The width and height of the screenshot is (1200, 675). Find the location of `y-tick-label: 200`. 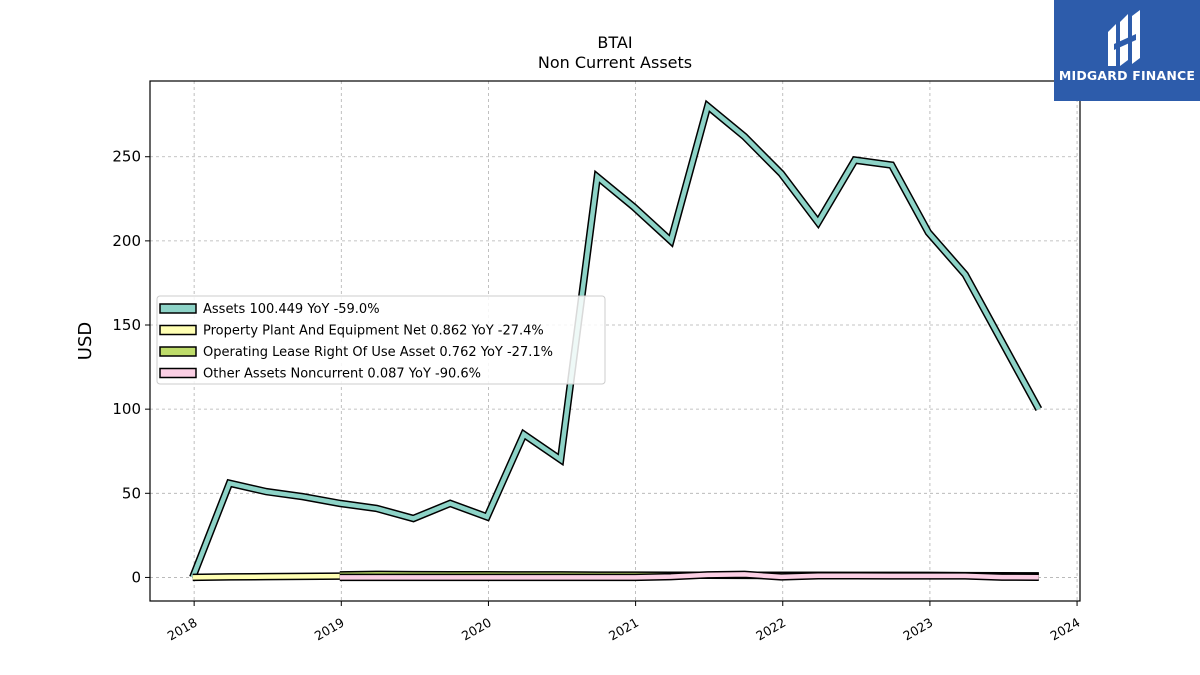

y-tick-label: 200 is located at coordinates (126, 241).